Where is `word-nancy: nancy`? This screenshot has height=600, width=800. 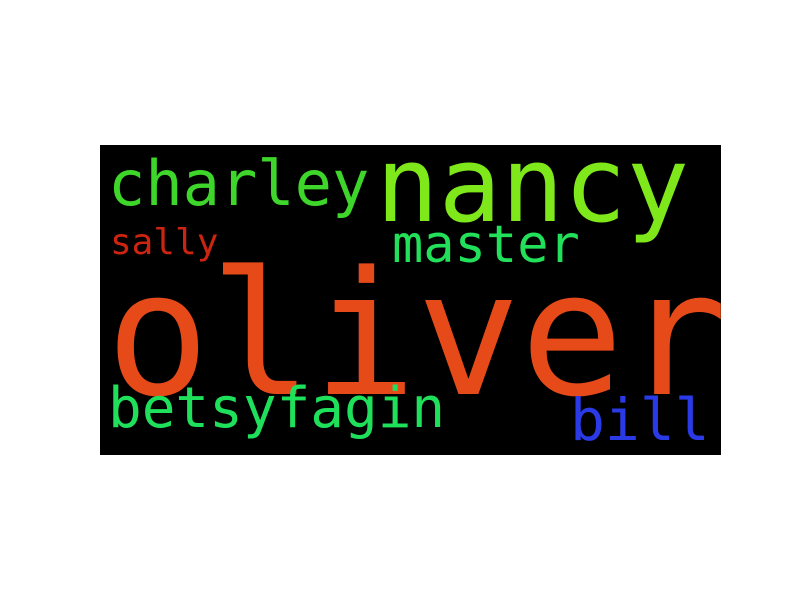
word-nancy: nancy is located at coordinates (533, 195).